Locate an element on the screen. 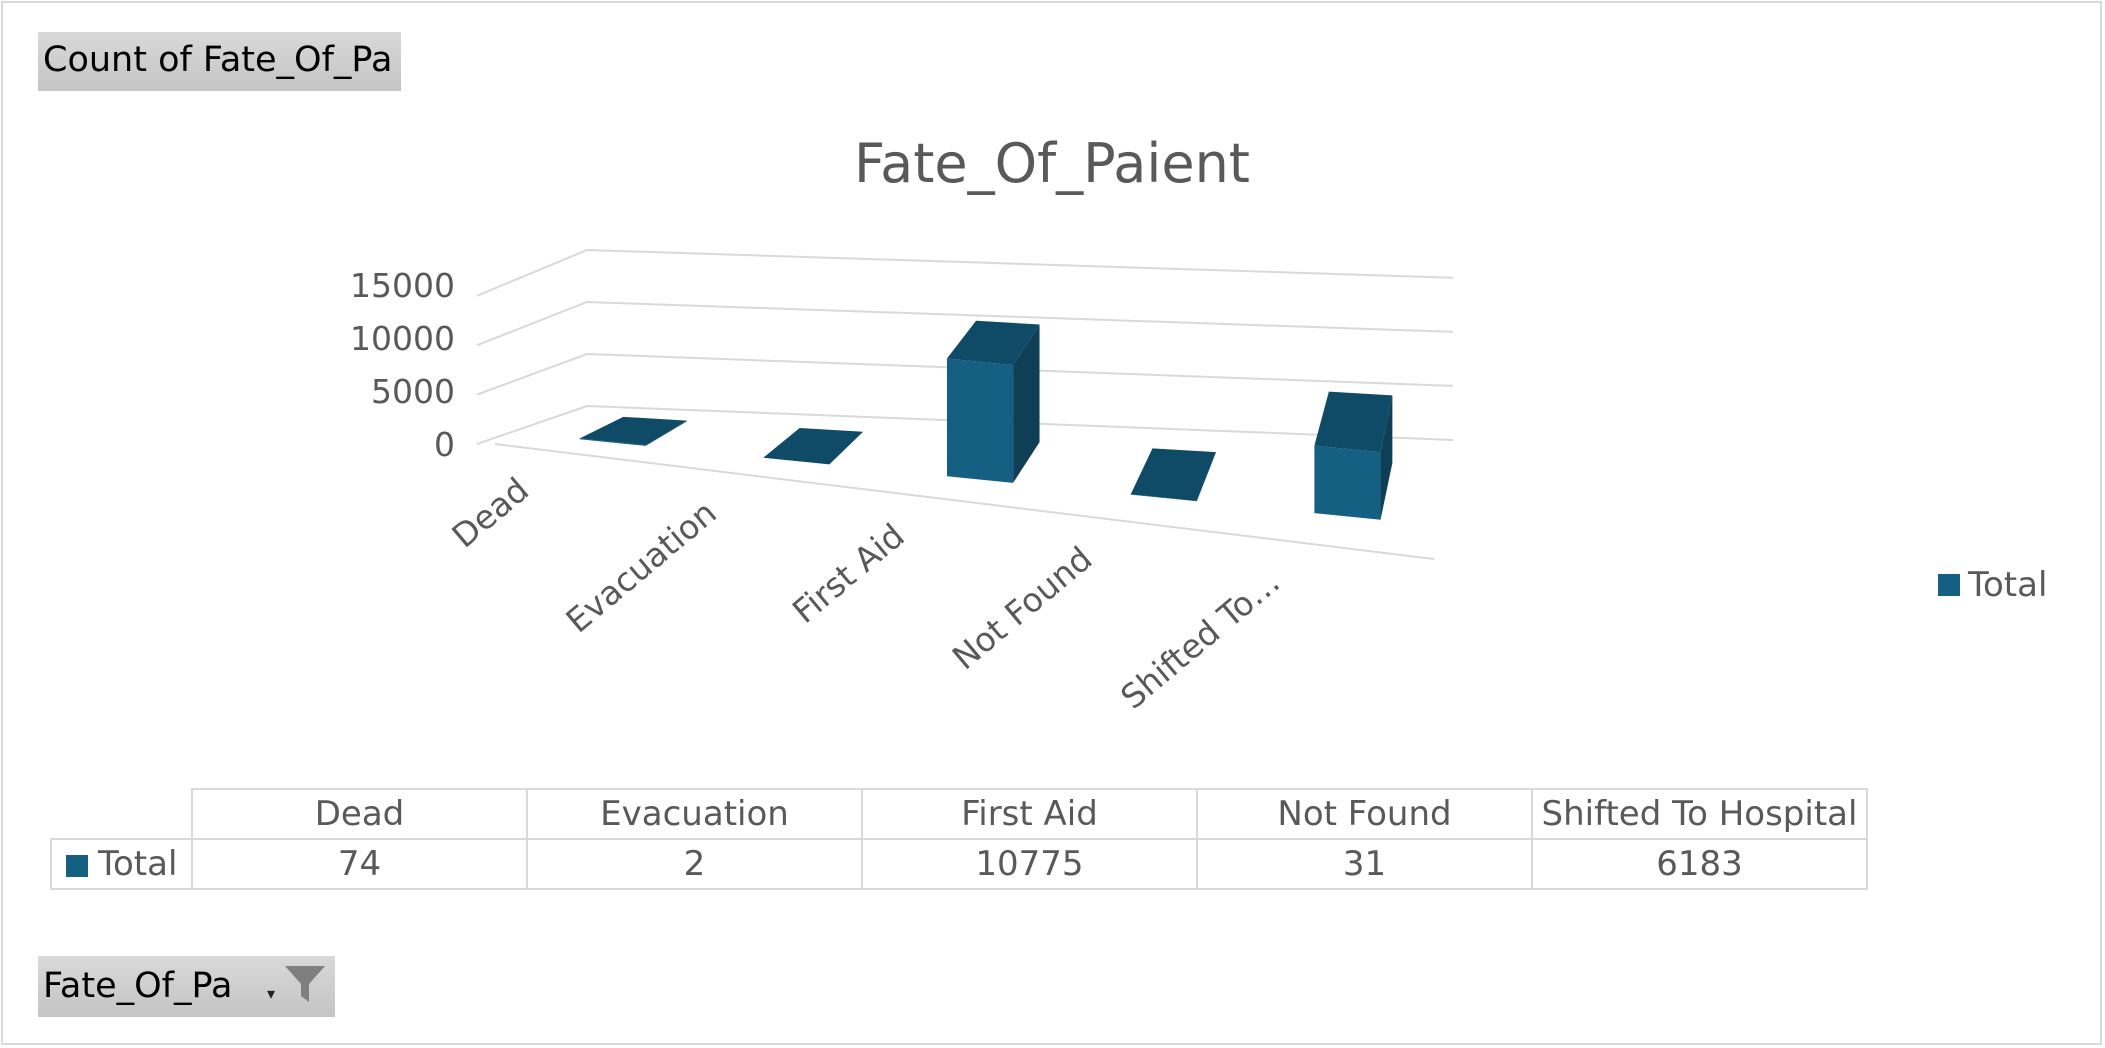 This screenshot has height=1048, width=2105. row-label-text: Total is located at coordinates (138, 864).